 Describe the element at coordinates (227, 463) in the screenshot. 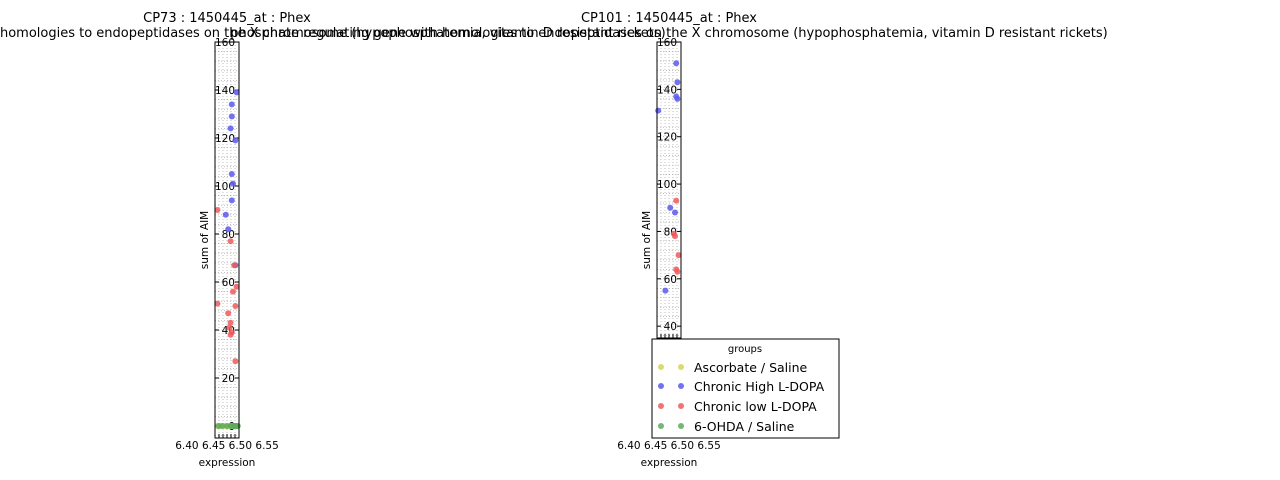

I see `chart1-xlabel: expression` at that location.